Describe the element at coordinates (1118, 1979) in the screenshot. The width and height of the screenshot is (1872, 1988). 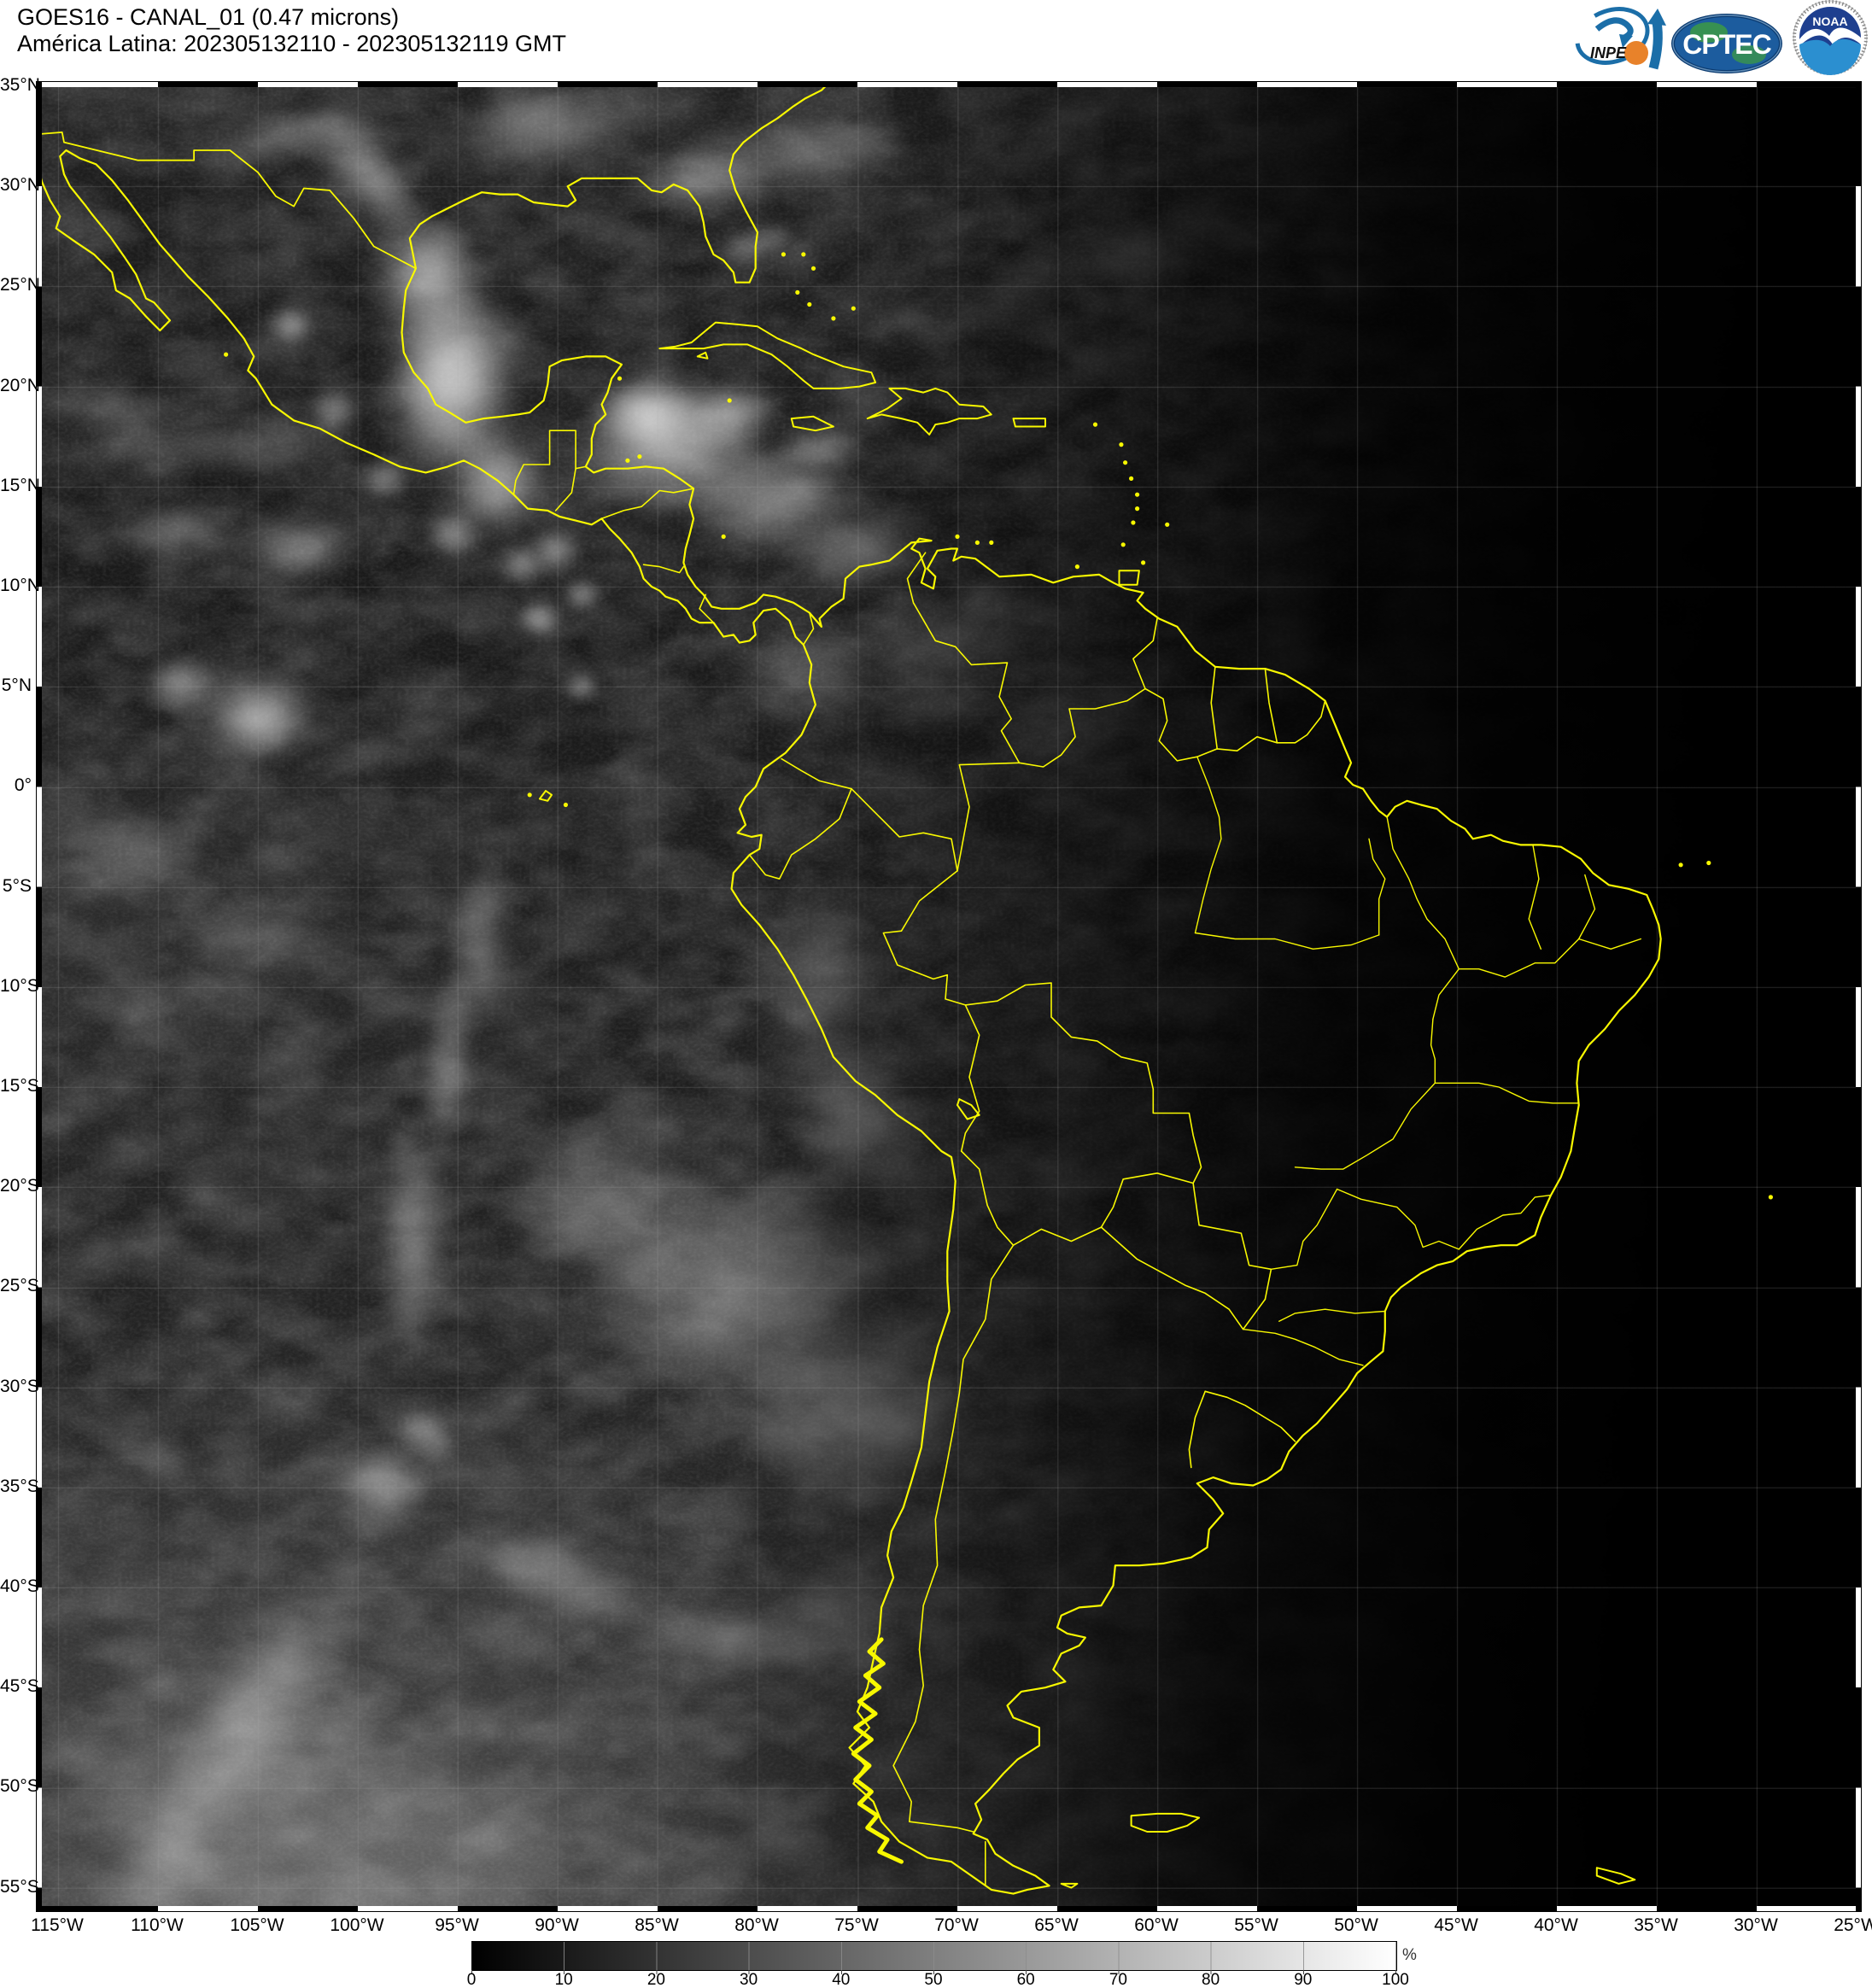
I see `colorbar-tick-label: 70` at that location.